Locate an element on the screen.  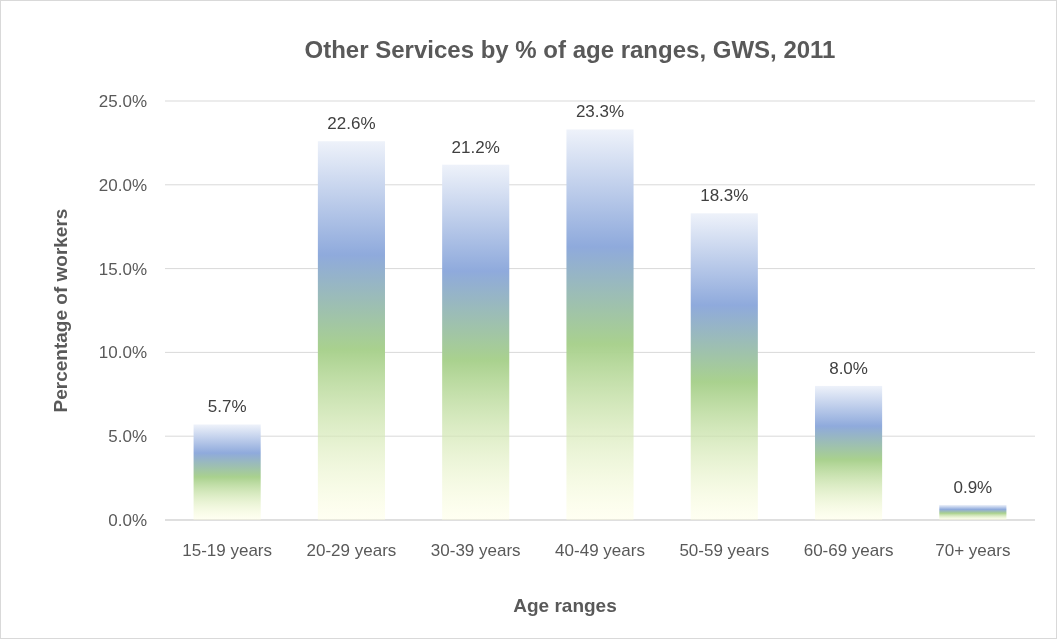
x-tick-label: 40-49 years is located at coordinates (600, 550).